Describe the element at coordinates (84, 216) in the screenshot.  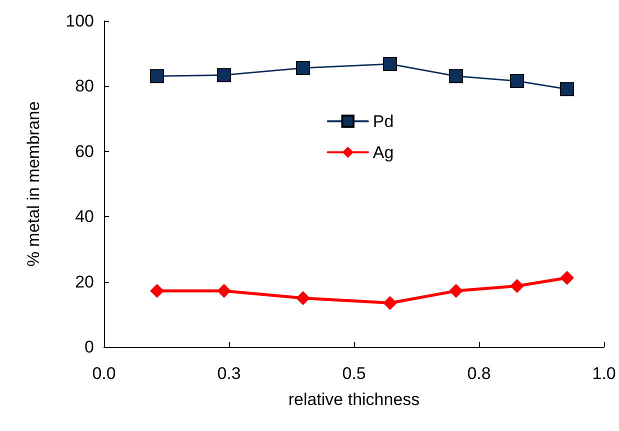
I see `y-tick-label: 40` at that location.